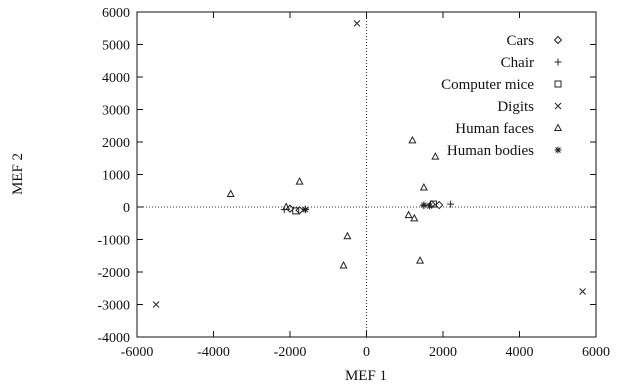 The image size is (620, 384). I want to click on x-axis-label: MEF 1, so click(366, 376).